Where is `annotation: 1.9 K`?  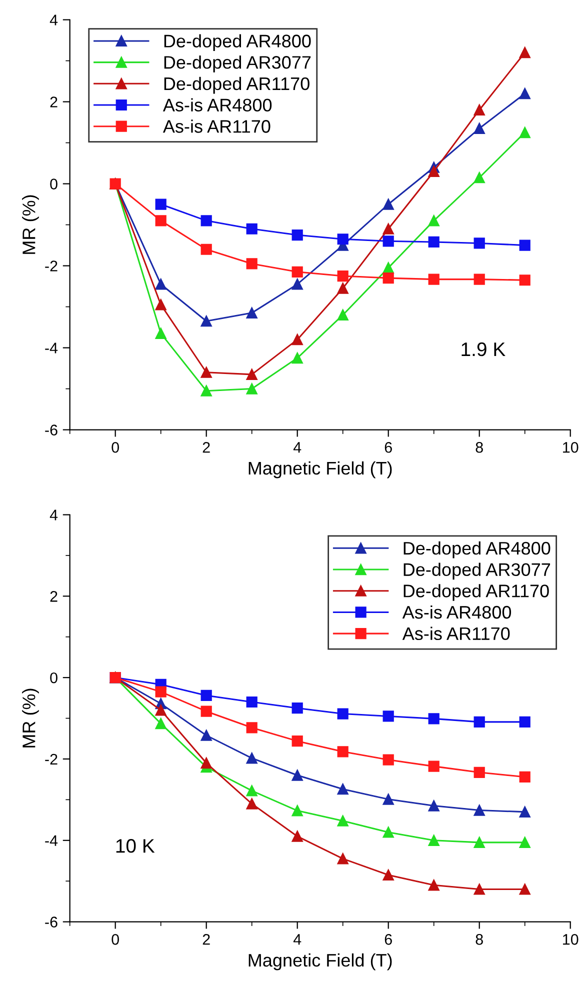 annotation: 1.9 K is located at coordinates (484, 349).